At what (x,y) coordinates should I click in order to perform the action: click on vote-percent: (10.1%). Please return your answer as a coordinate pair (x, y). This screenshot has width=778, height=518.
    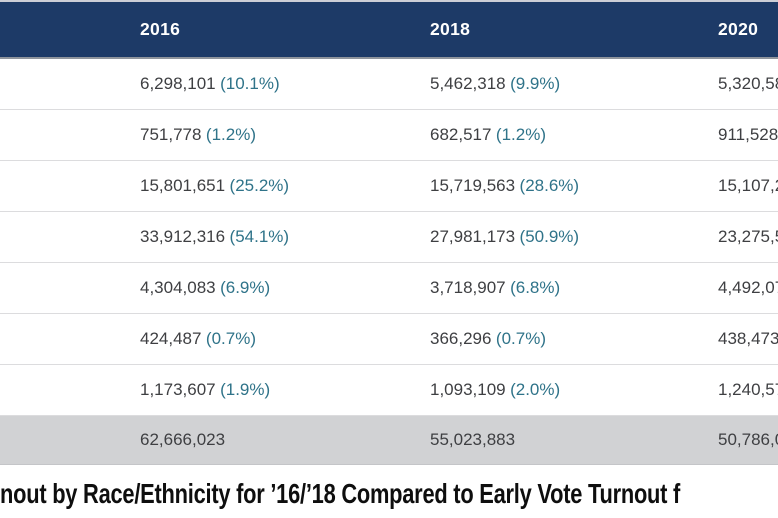
    Looking at the image, I should click on (250, 83).